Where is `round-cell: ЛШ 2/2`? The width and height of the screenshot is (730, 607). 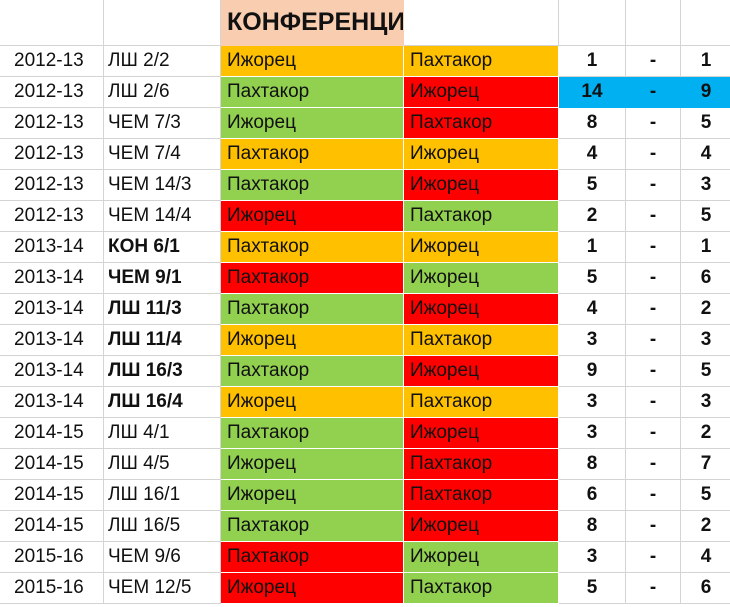 round-cell: ЛШ 2/2 is located at coordinates (162, 61).